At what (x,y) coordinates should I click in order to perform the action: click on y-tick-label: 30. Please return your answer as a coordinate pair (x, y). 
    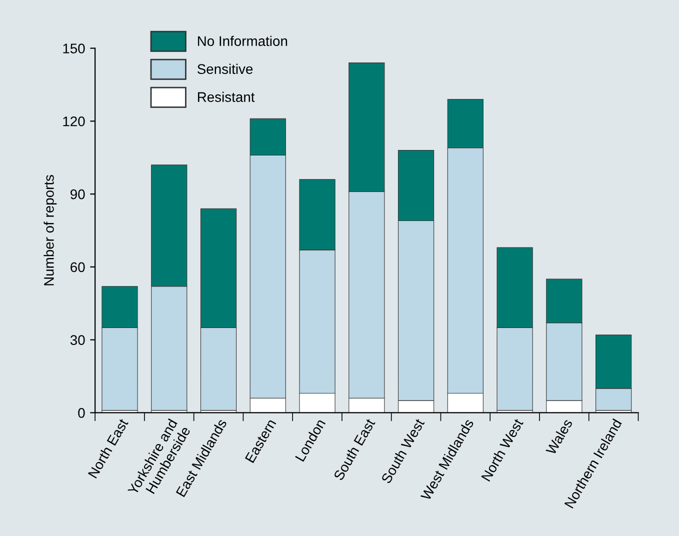
    Looking at the image, I should click on (77, 340).